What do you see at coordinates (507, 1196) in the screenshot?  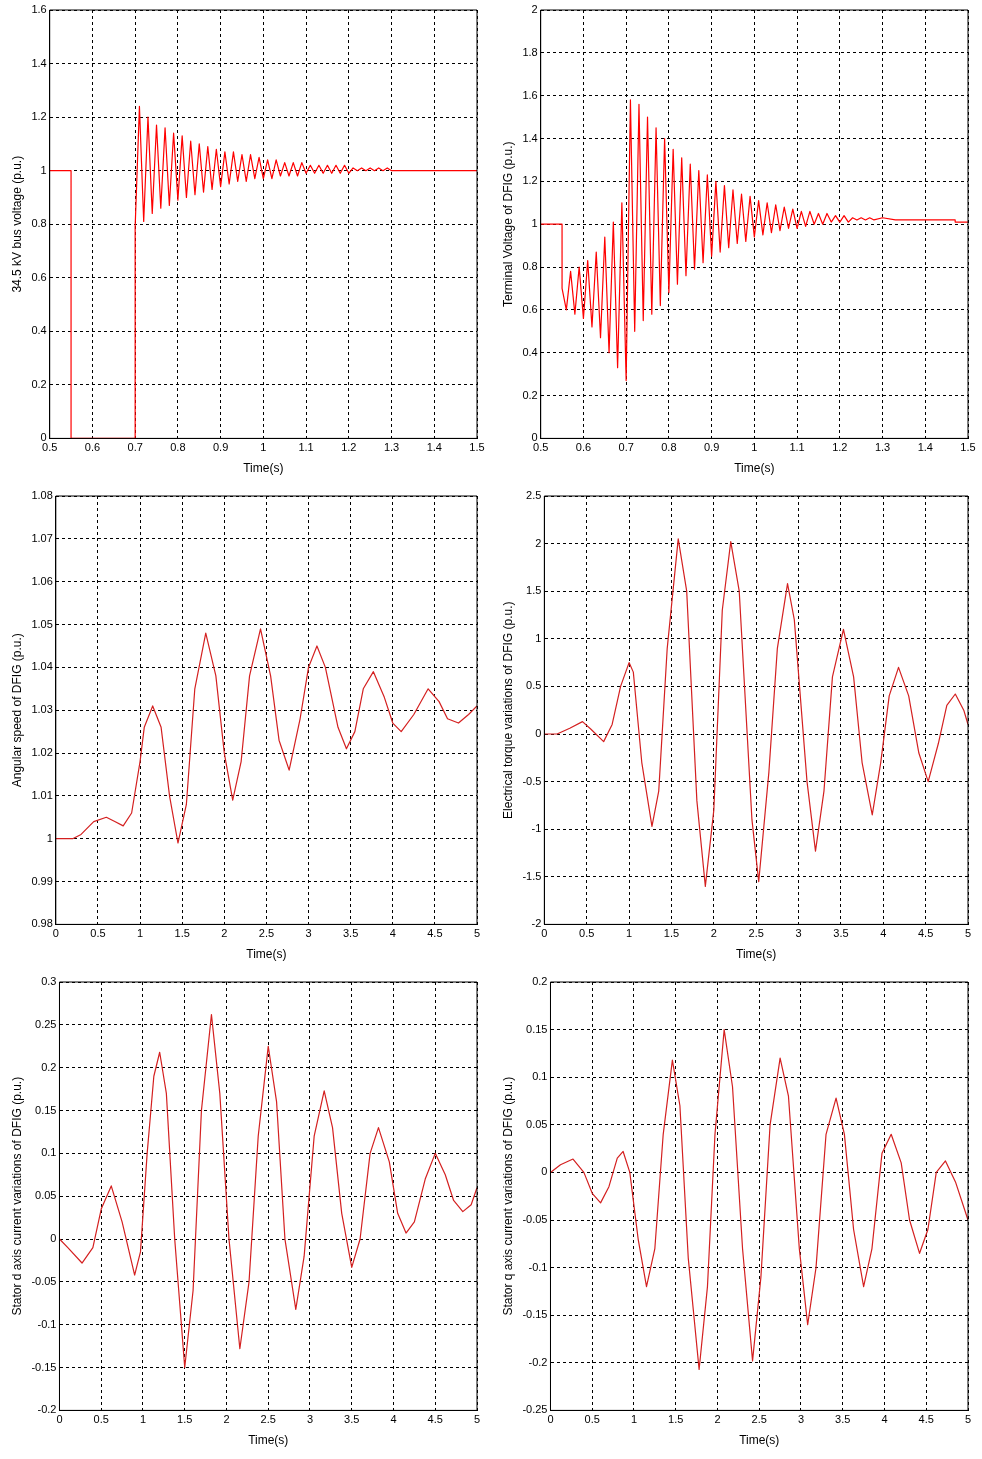 I see `y-axis-title: Stator q axis current variations of DFIG (p.u.)` at bounding box center [507, 1196].